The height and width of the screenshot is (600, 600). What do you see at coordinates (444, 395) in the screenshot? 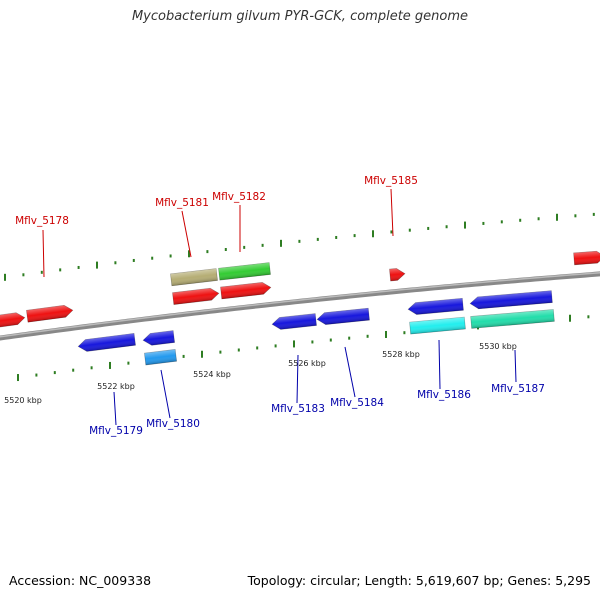
I see `gene-label-5186: Mflv_5186` at bounding box center [444, 395].